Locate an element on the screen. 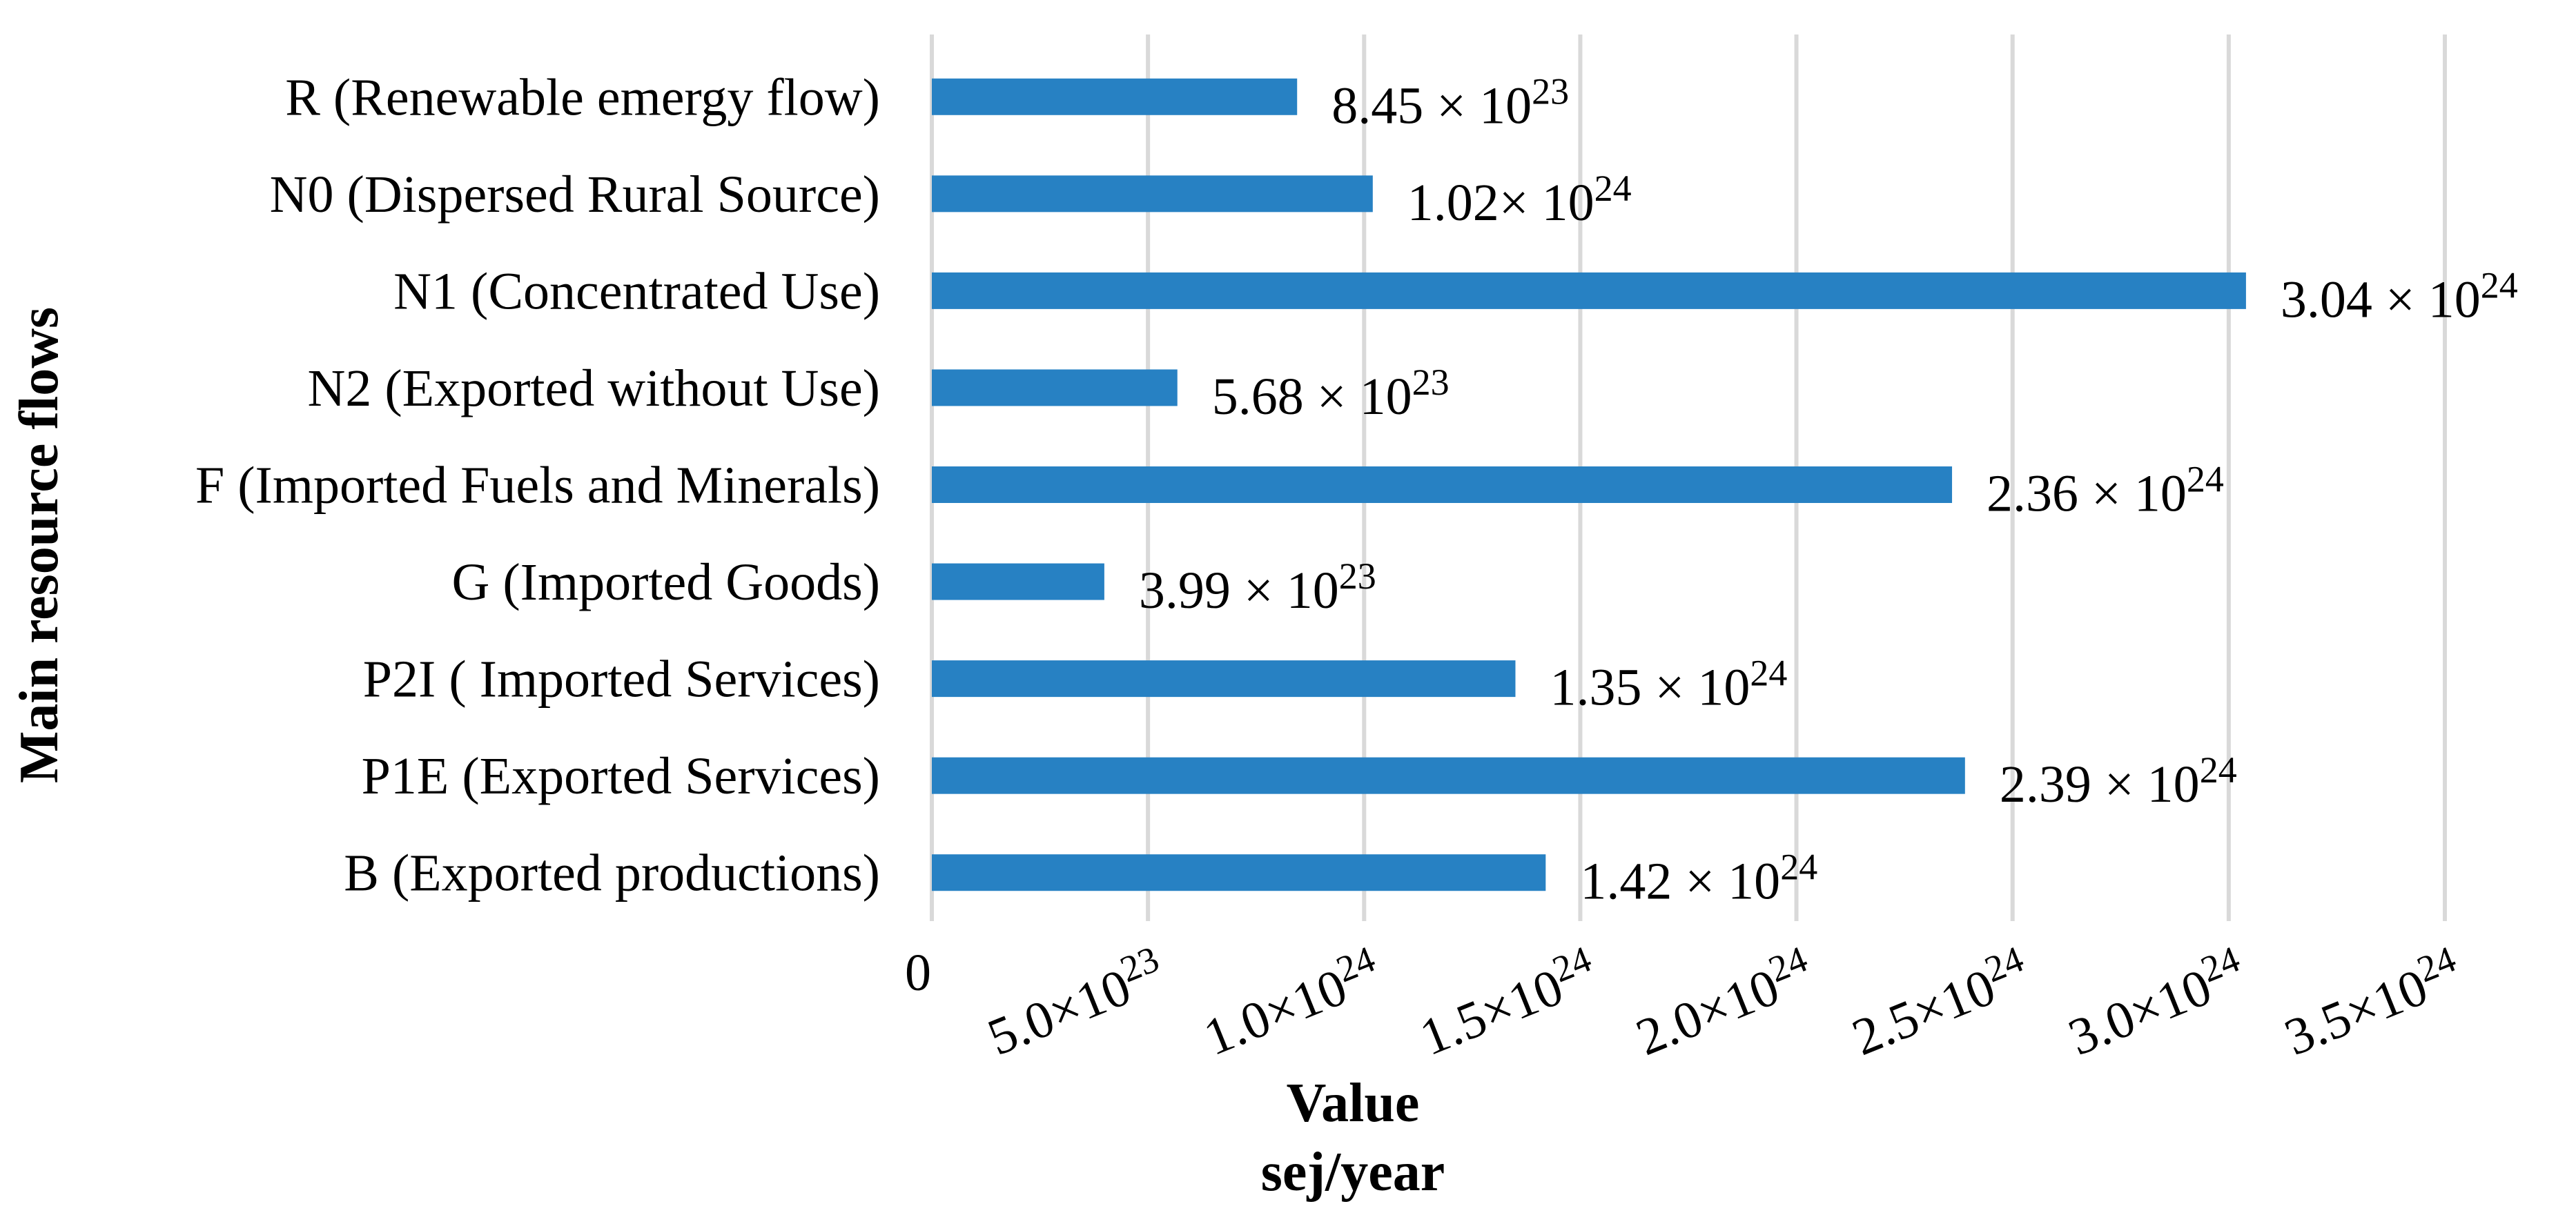 This screenshot has width=2576, height=1224. category-label: R (Renewable emergy flow) is located at coordinates (582, 97).